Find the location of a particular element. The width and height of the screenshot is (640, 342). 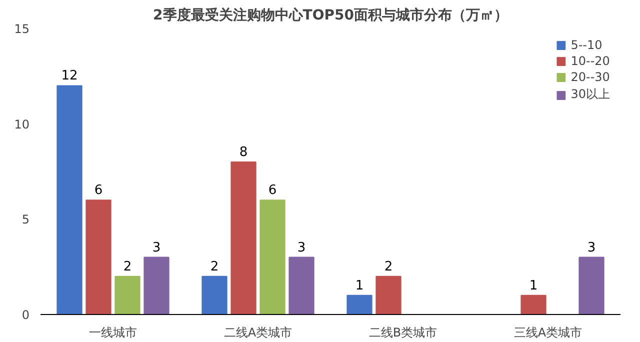

data-label: 8 is located at coordinates (243, 152).